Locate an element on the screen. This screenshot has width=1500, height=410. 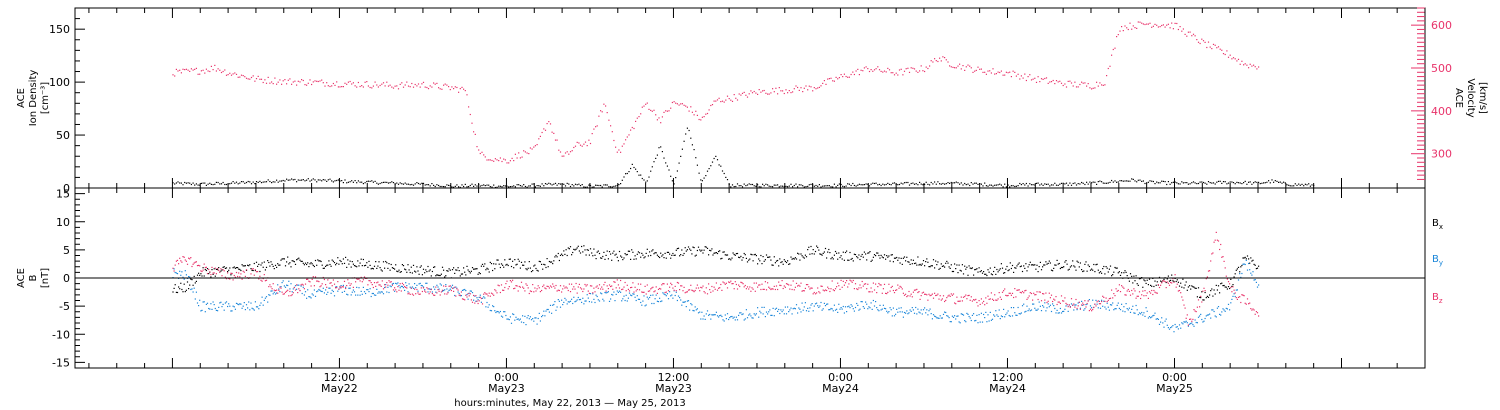
x-tick-date: May25 is located at coordinates (1174, 388).